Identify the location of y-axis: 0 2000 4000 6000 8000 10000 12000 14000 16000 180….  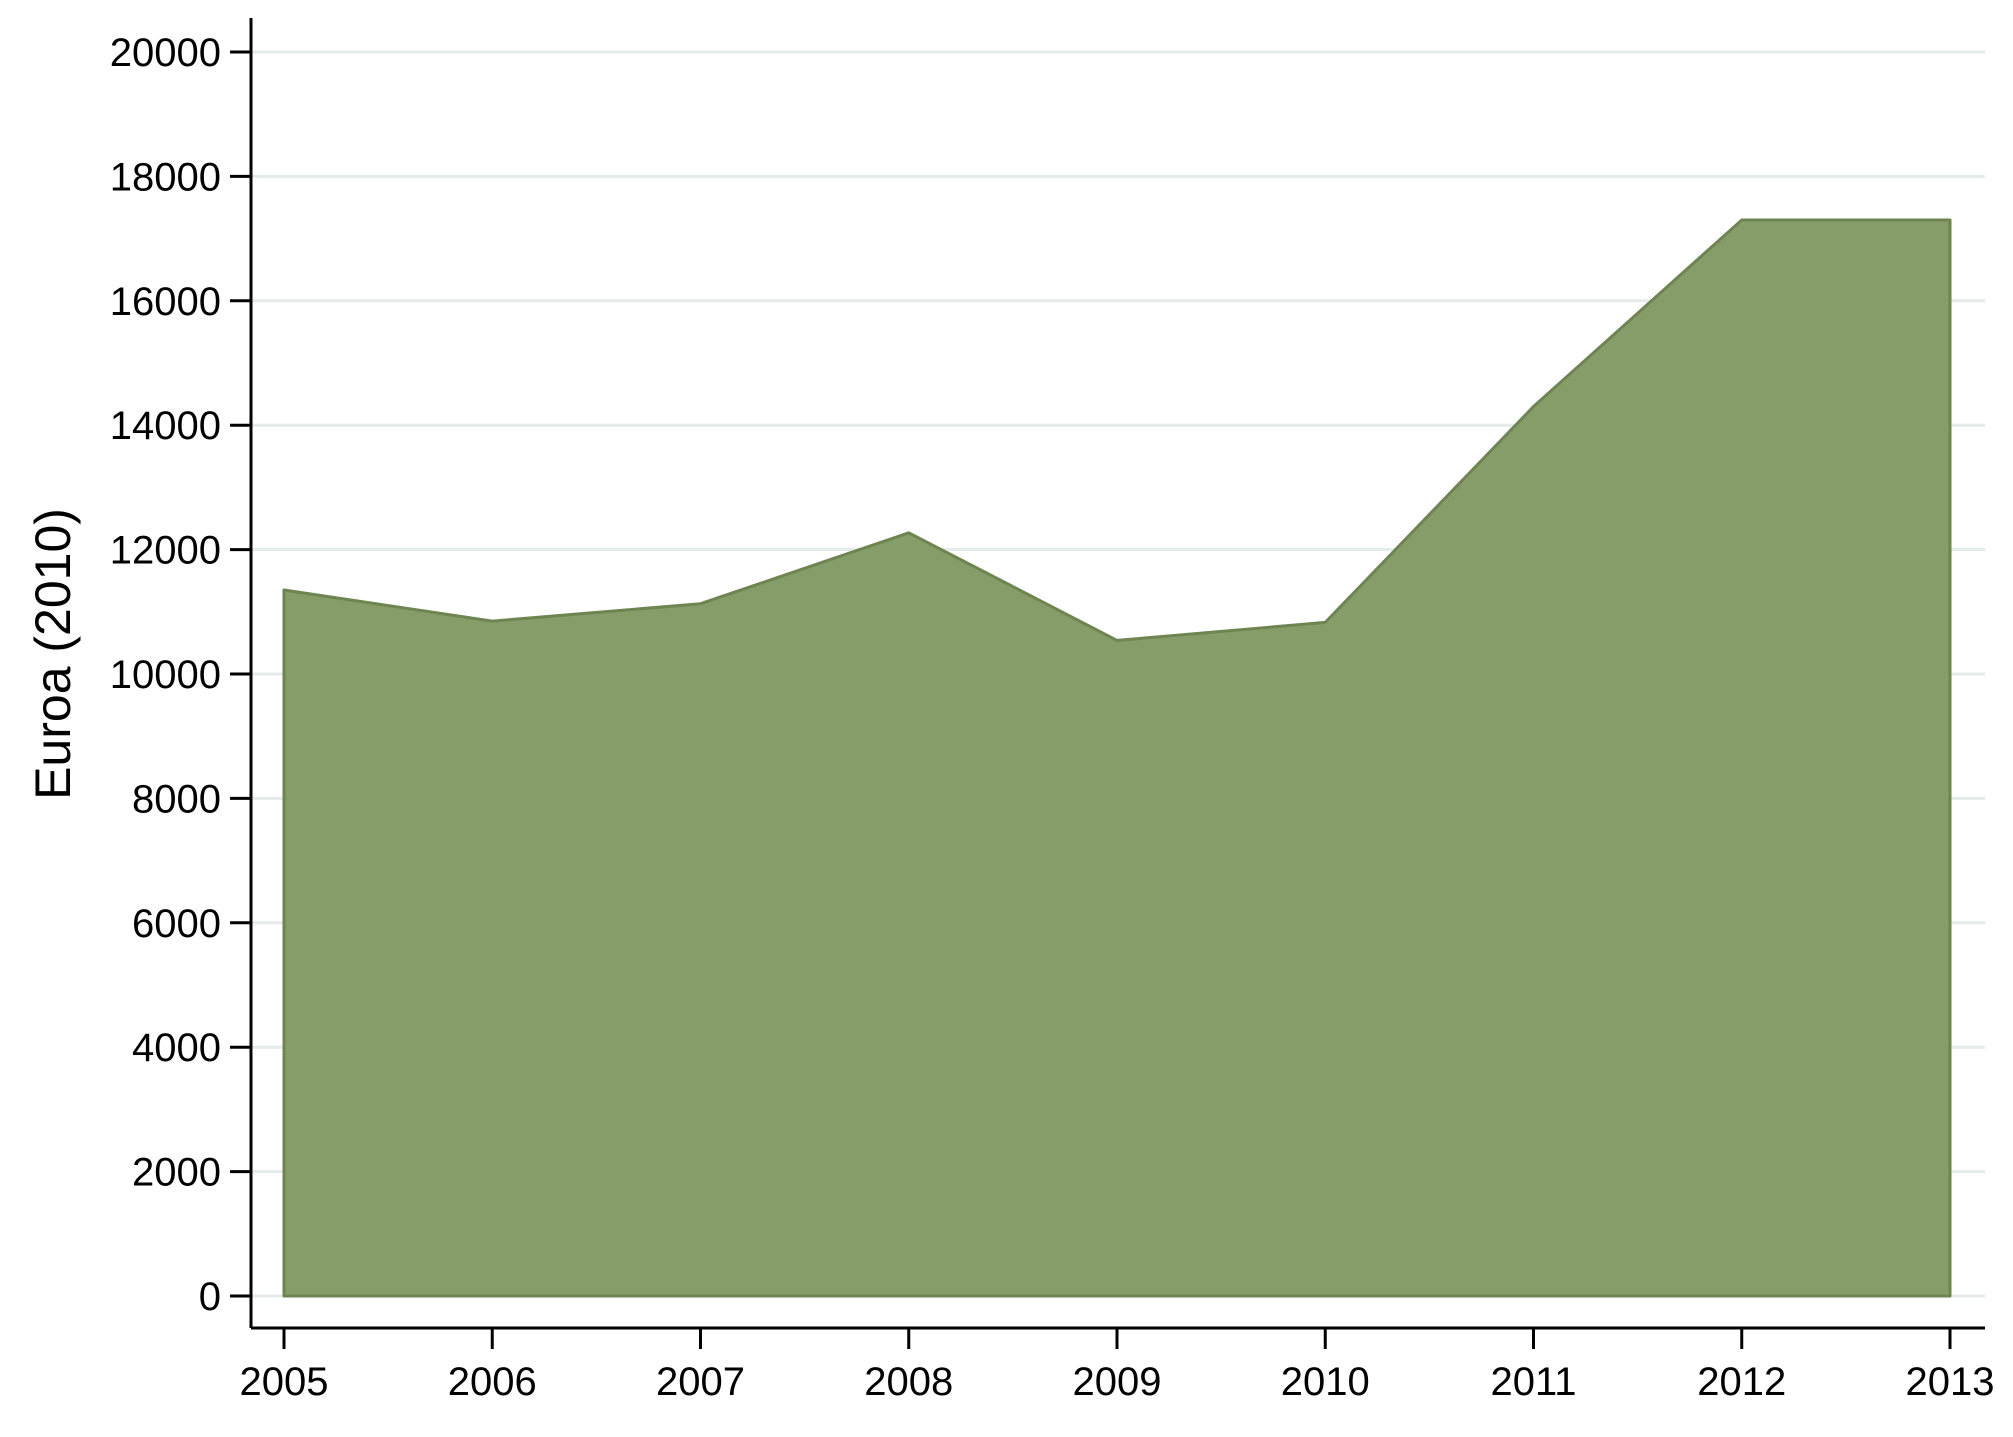
(181, 673).